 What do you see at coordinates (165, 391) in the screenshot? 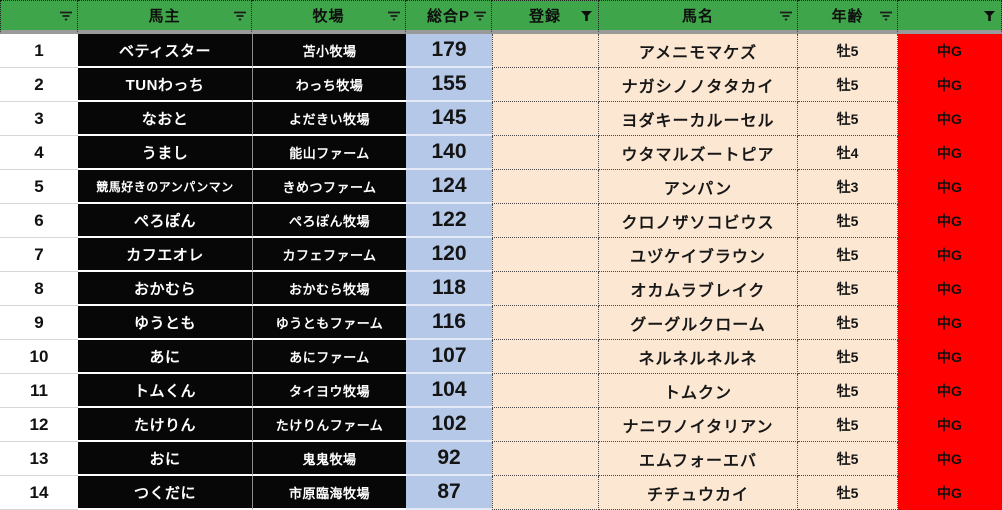
I see `owner-cell: トムくん` at bounding box center [165, 391].